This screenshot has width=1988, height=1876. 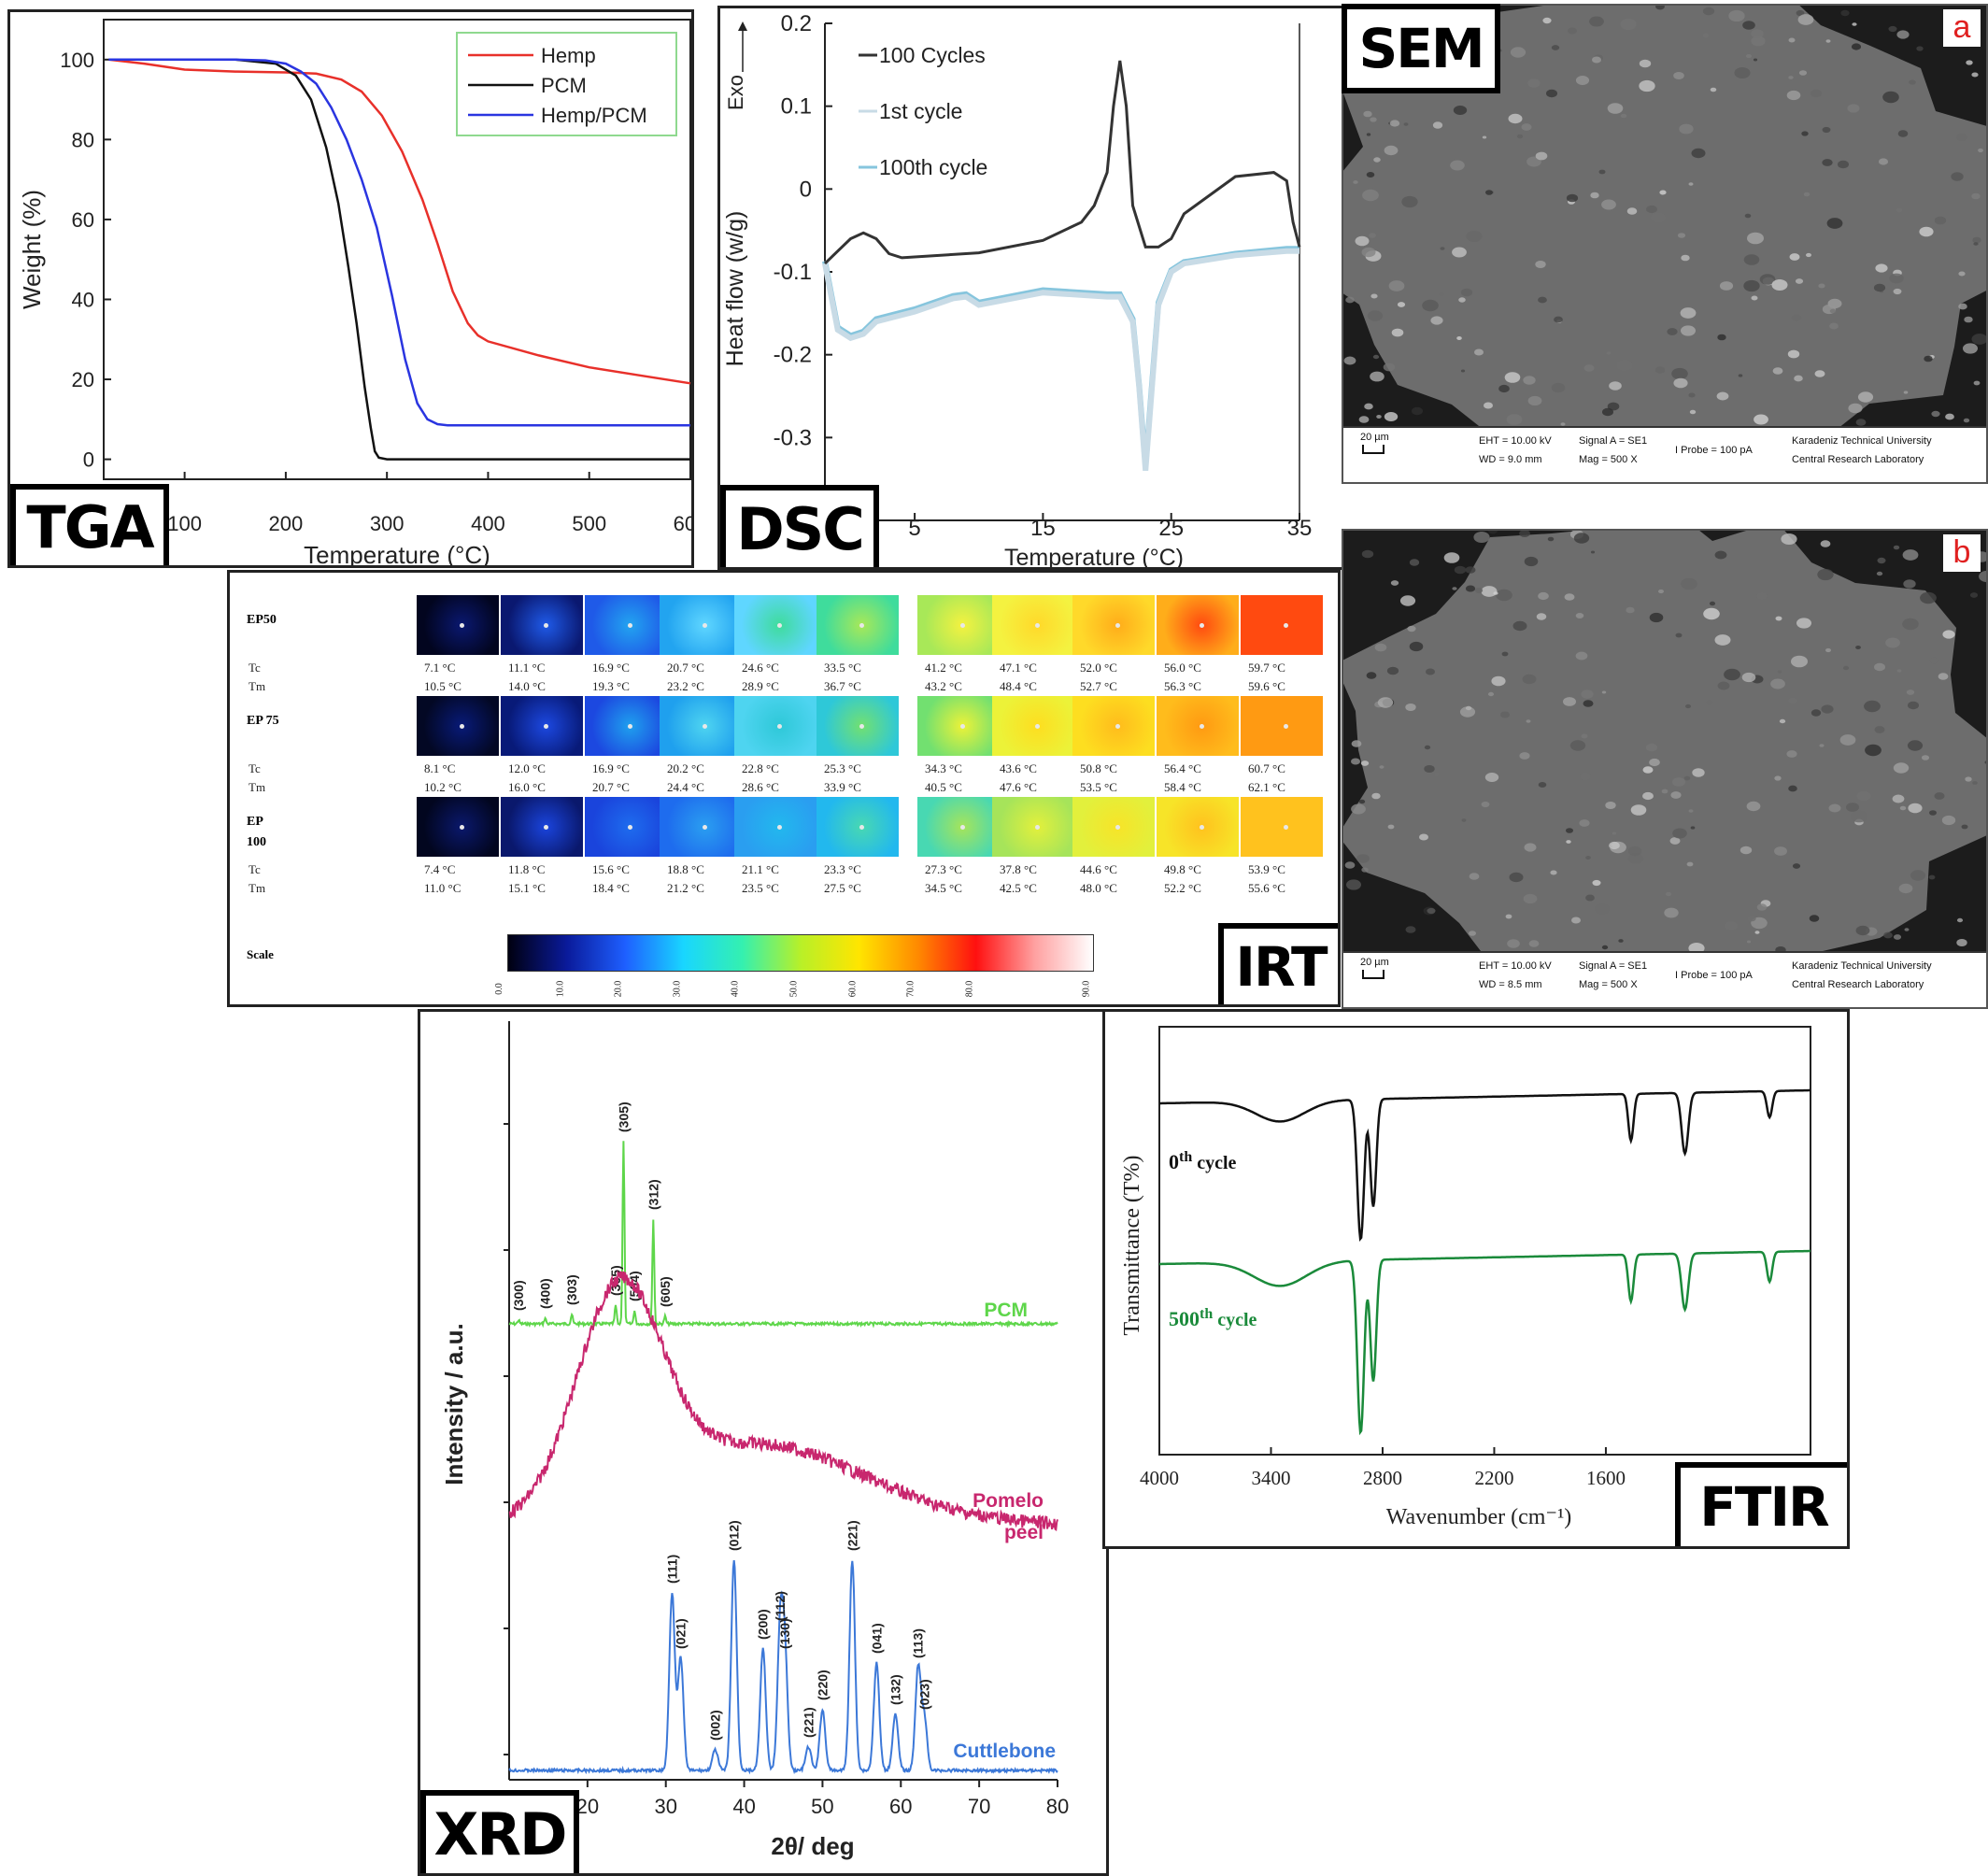 What do you see at coordinates (83, 299) in the screenshot?
I see `tga-y-tick-label: 40` at bounding box center [83, 299].